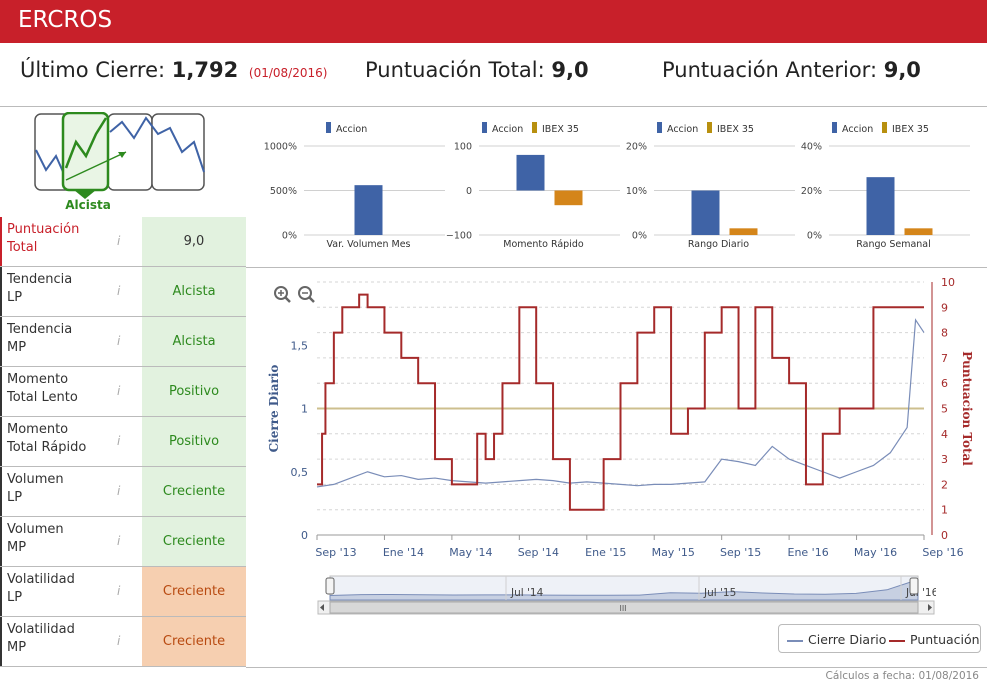 The width and height of the screenshot is (987, 683). I want to click on navigator-handle-right, so click(914, 586).